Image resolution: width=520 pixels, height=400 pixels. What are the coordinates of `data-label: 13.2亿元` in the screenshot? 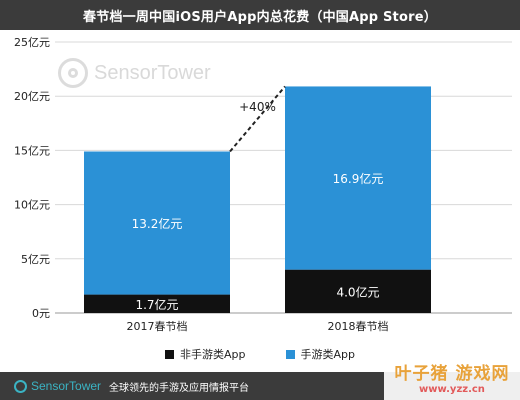 It's located at (157, 223).